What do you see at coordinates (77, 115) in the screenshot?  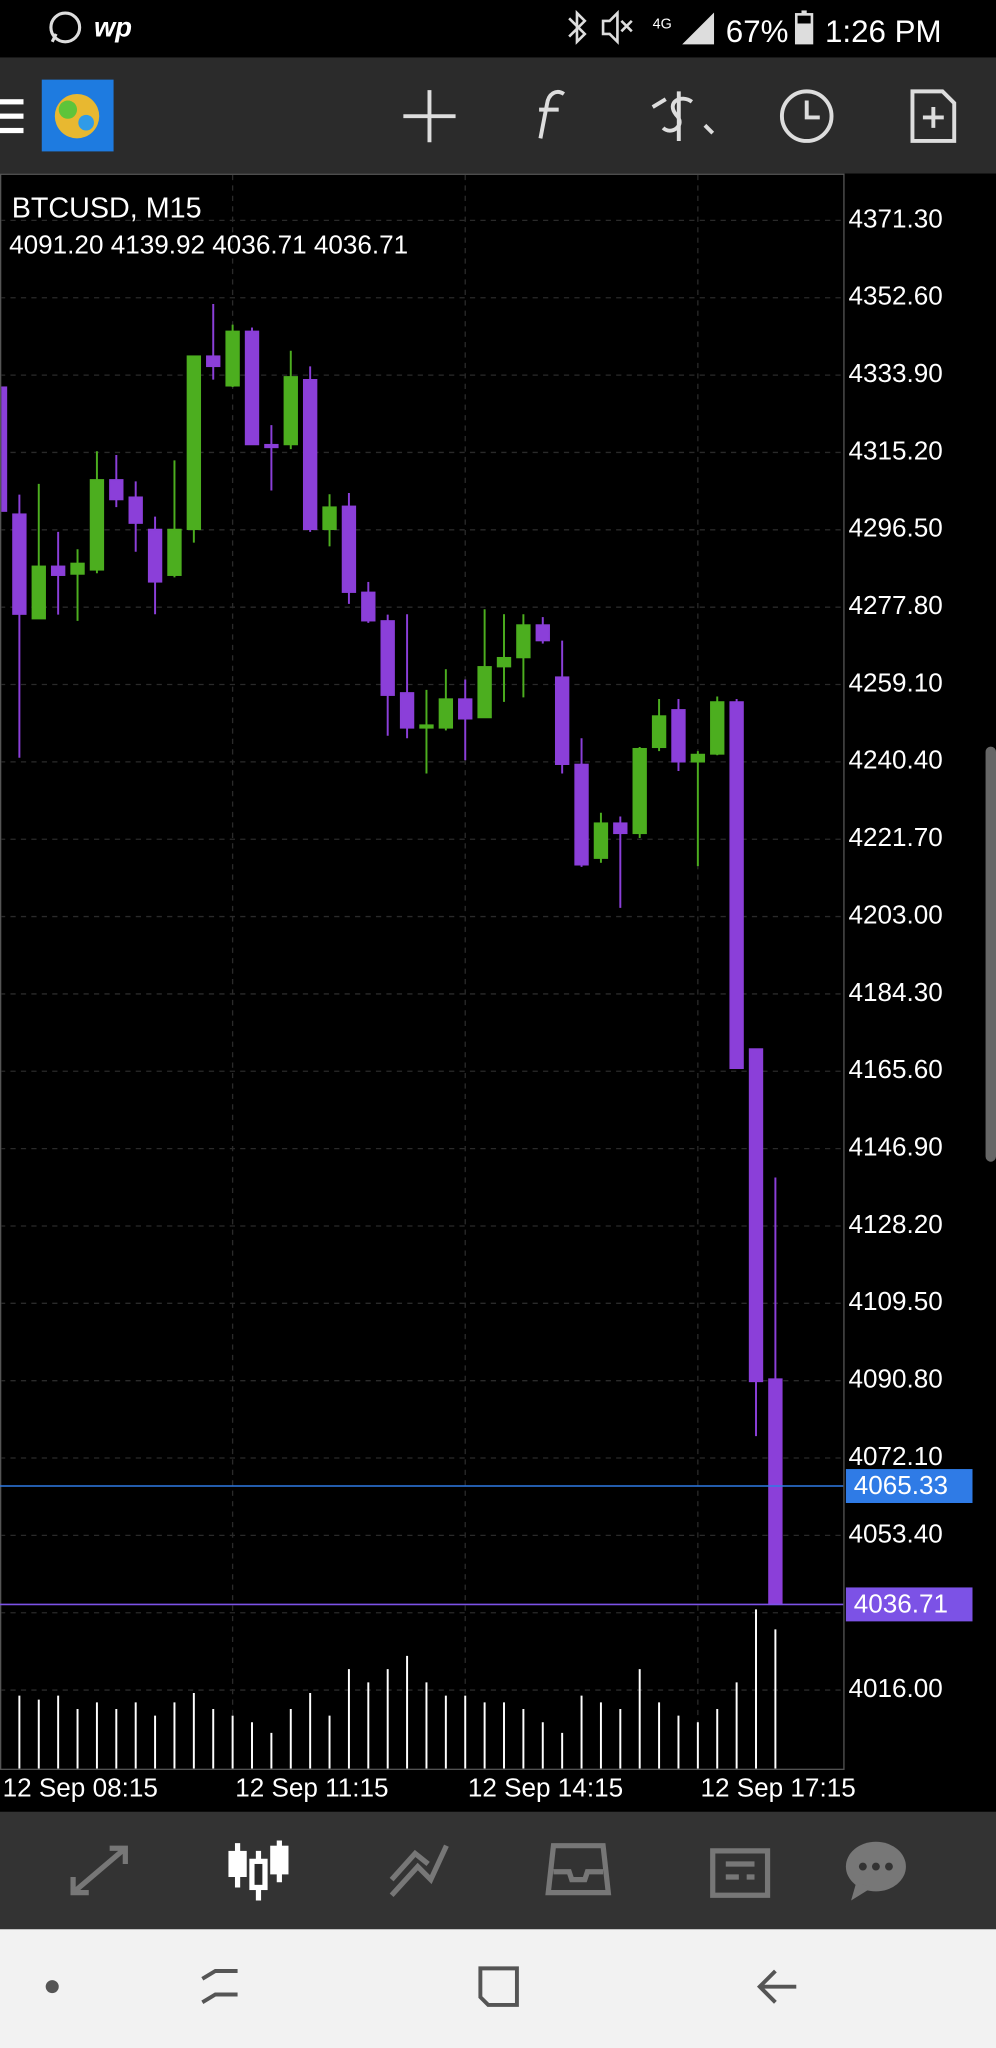 I see `app-logo` at bounding box center [77, 115].